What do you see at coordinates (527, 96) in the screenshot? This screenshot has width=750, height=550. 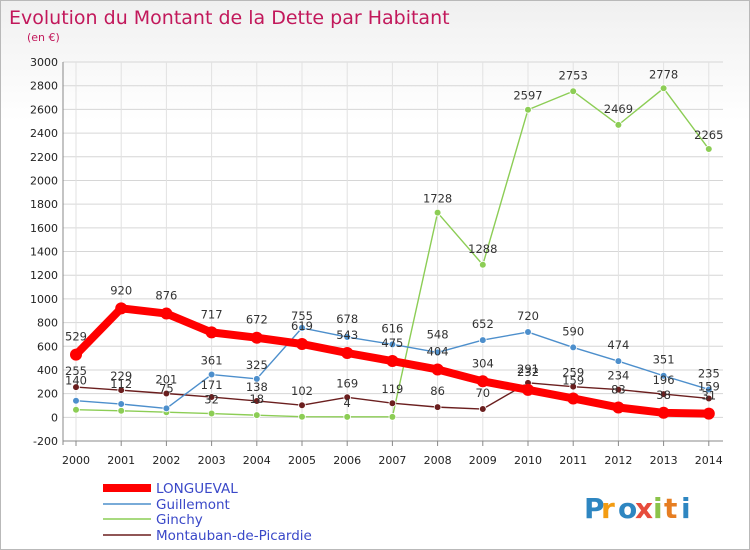 I see `data-label: 2597` at bounding box center [527, 96].